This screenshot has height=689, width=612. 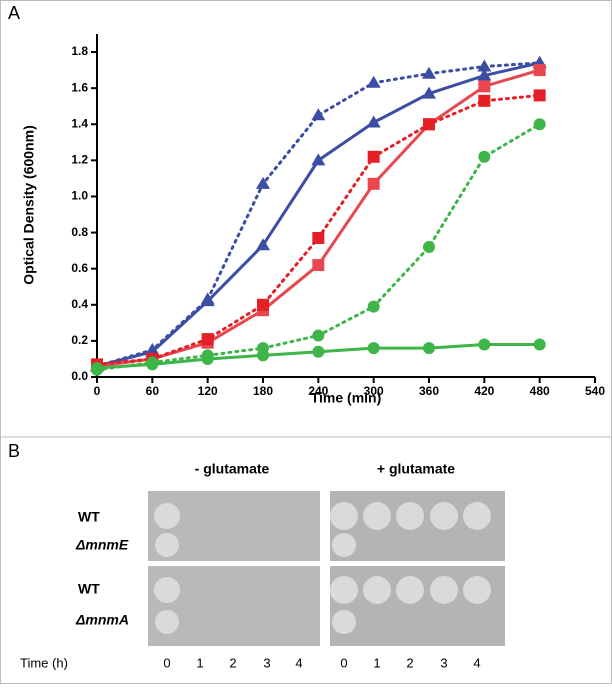 What do you see at coordinates (153, 391) in the screenshot?
I see `x-tick-label: 60` at bounding box center [153, 391].